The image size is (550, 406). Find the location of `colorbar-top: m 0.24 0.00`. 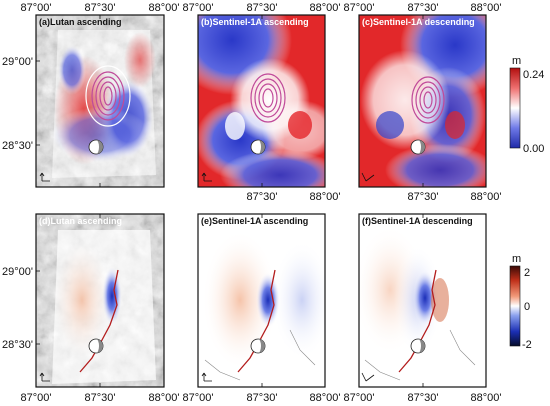

colorbar-top: m 0.24 0.00 is located at coordinates (526, 105).